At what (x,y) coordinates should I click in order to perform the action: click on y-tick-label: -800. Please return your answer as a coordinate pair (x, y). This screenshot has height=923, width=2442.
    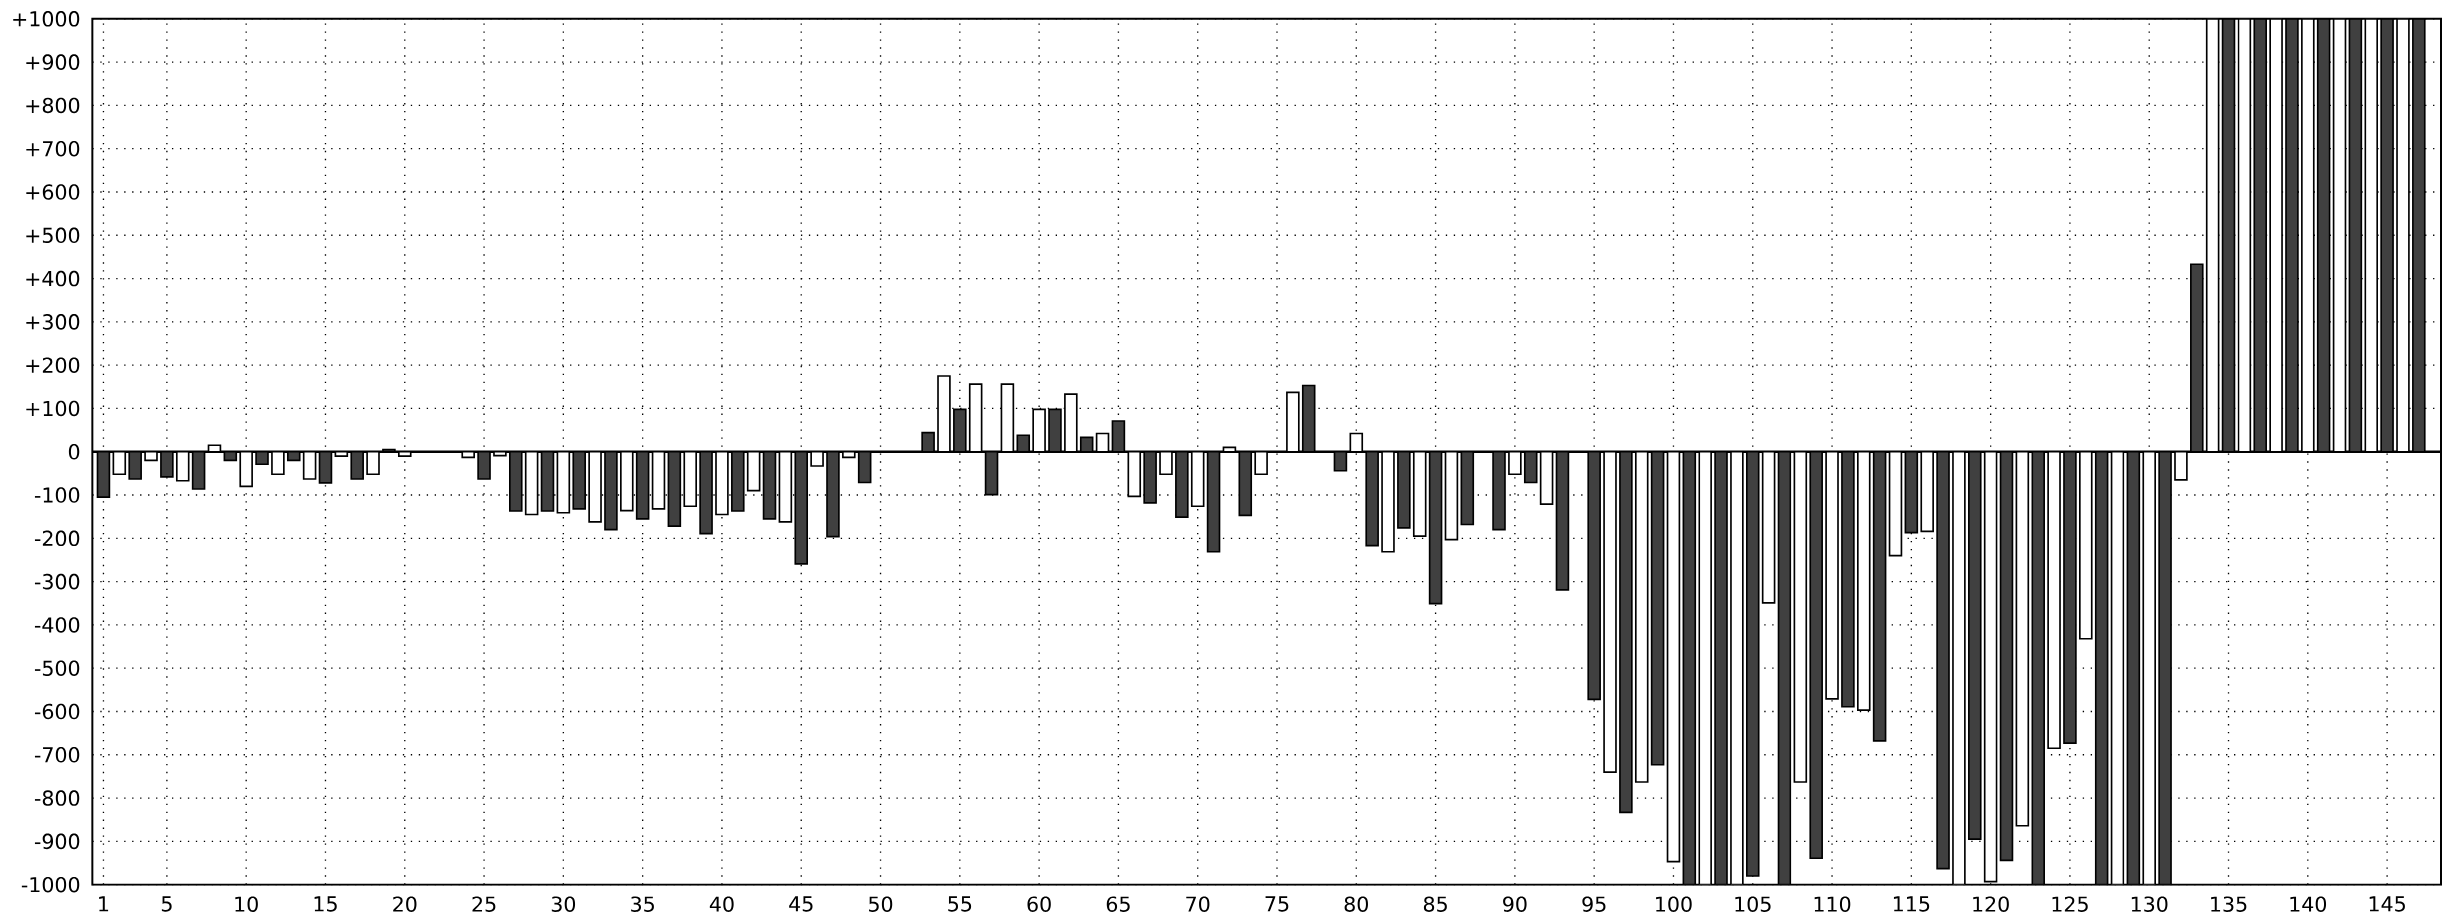
    Looking at the image, I should click on (57, 798).